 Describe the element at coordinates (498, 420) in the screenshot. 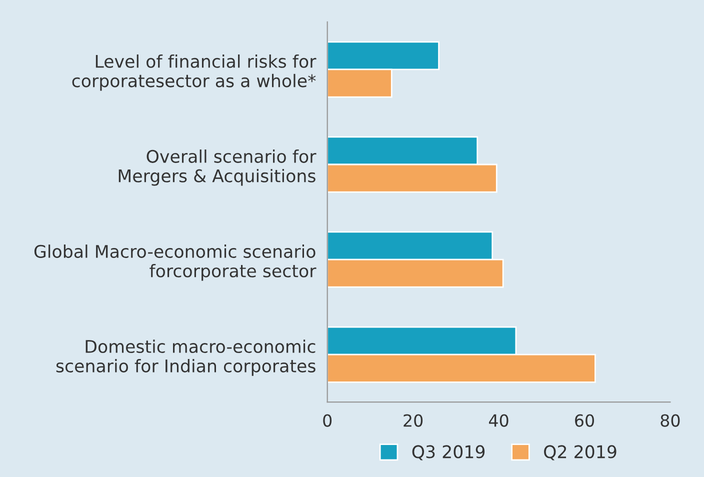

I see `x-tick-label: 40` at that location.